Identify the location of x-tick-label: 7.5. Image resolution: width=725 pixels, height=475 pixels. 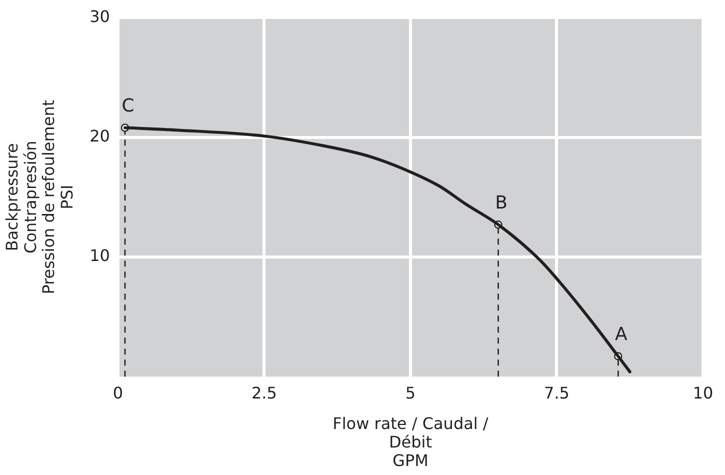
(557, 392).